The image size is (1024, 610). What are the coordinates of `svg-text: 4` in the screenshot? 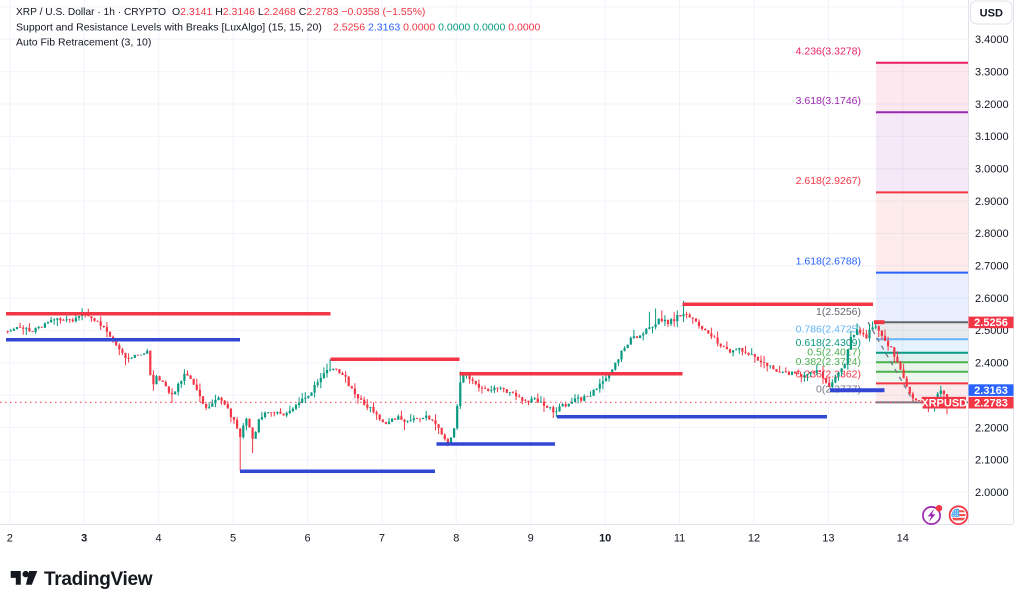 It's located at (159, 539).